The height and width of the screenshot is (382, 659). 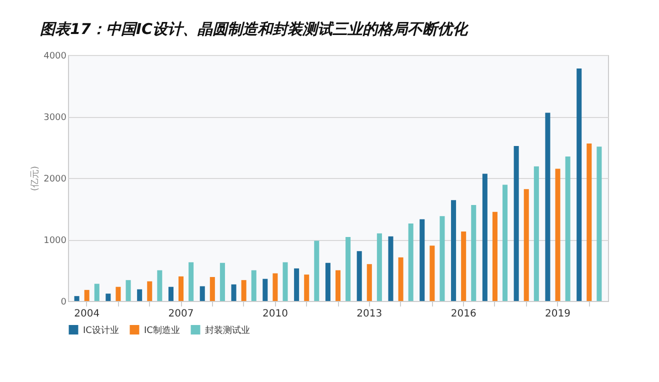 What do you see at coordinates (55, 179) in the screenshot?
I see `y-tick-label: 2000` at bounding box center [55, 179].